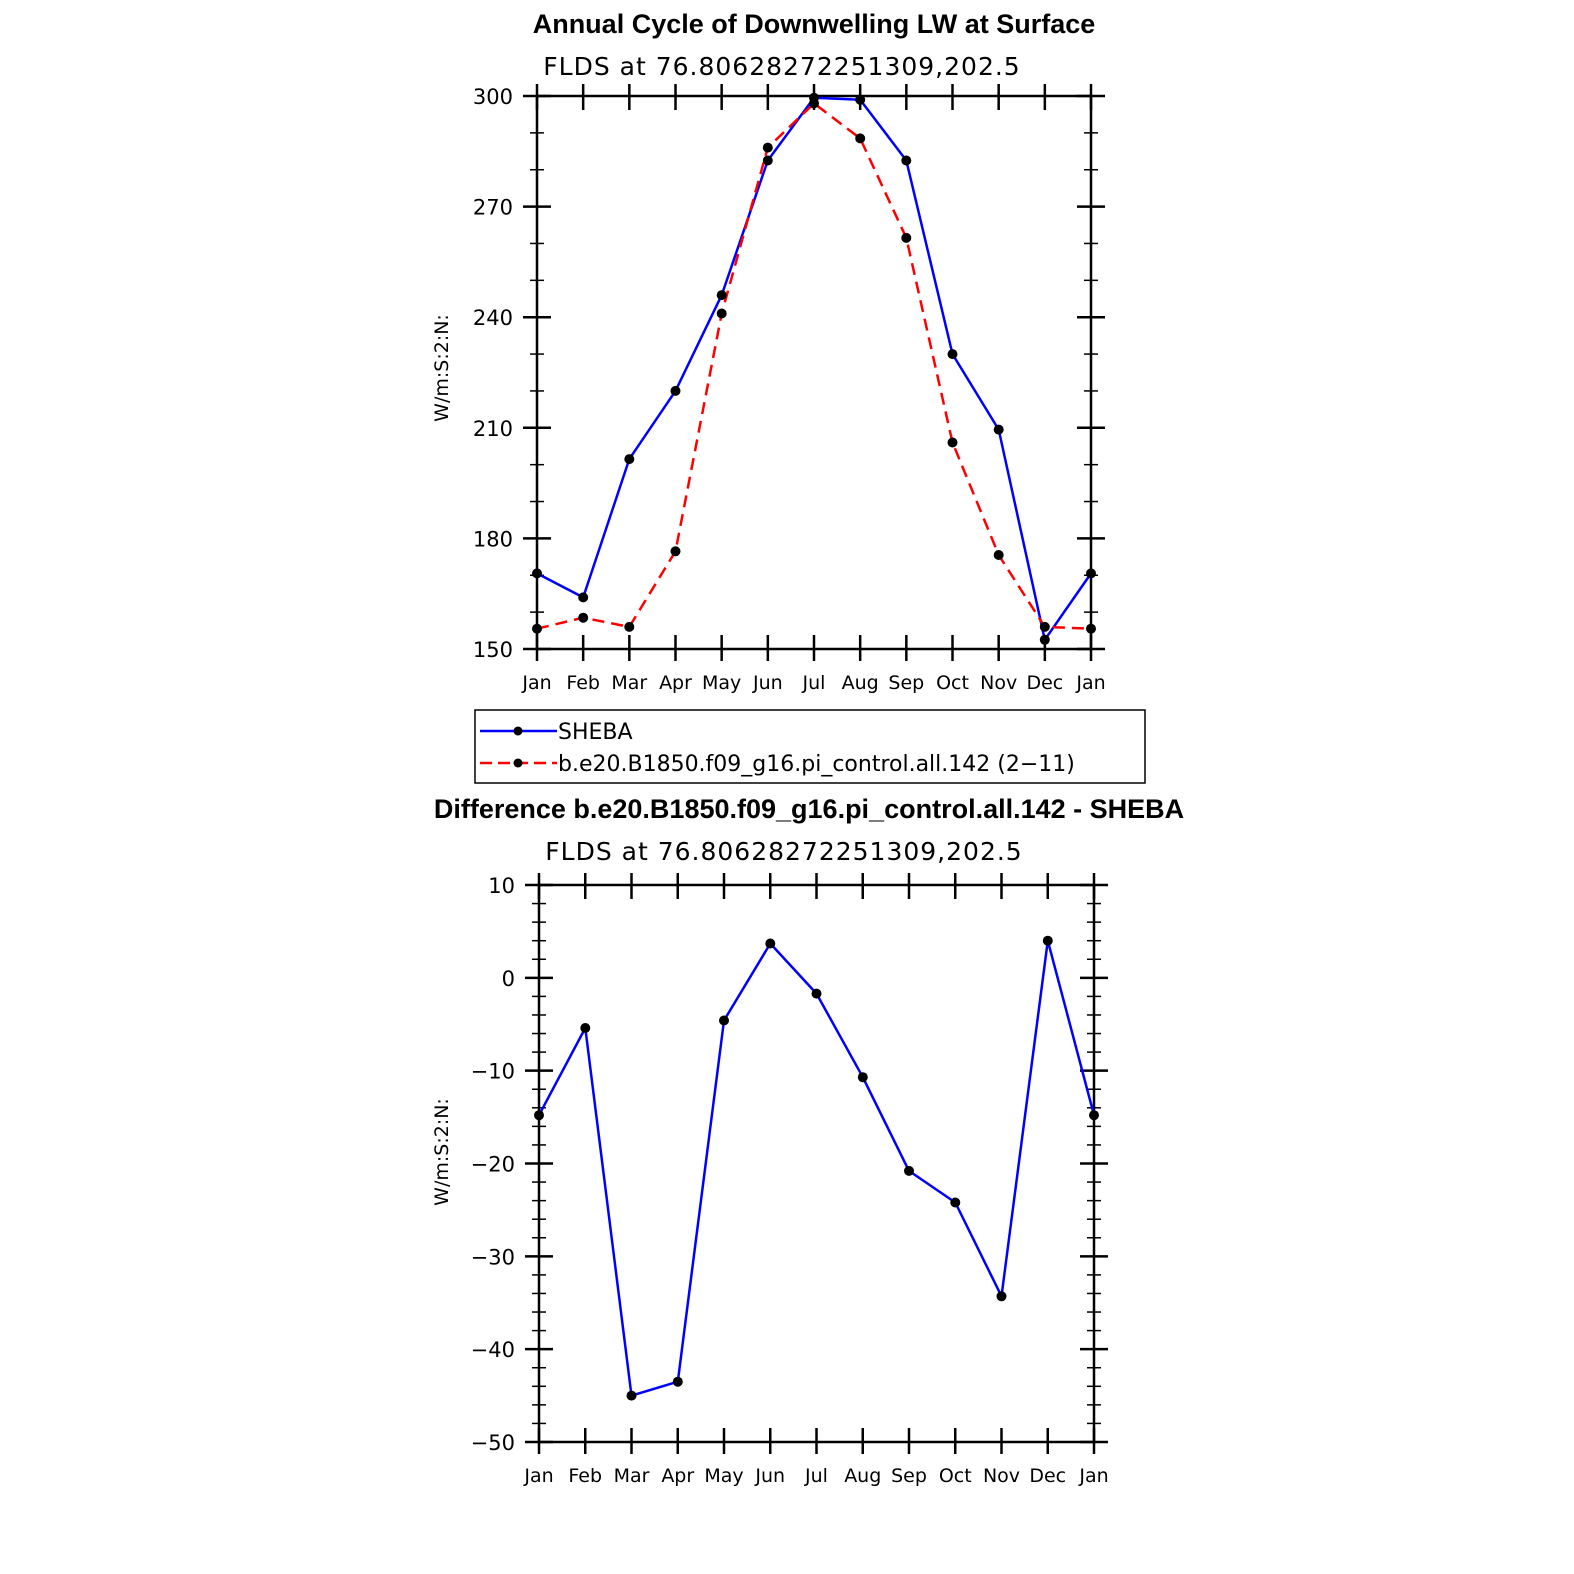 The height and width of the screenshot is (1574, 1574). Describe the element at coordinates (493, 1165) in the screenshot. I see `y-tick-label: −20` at that location.